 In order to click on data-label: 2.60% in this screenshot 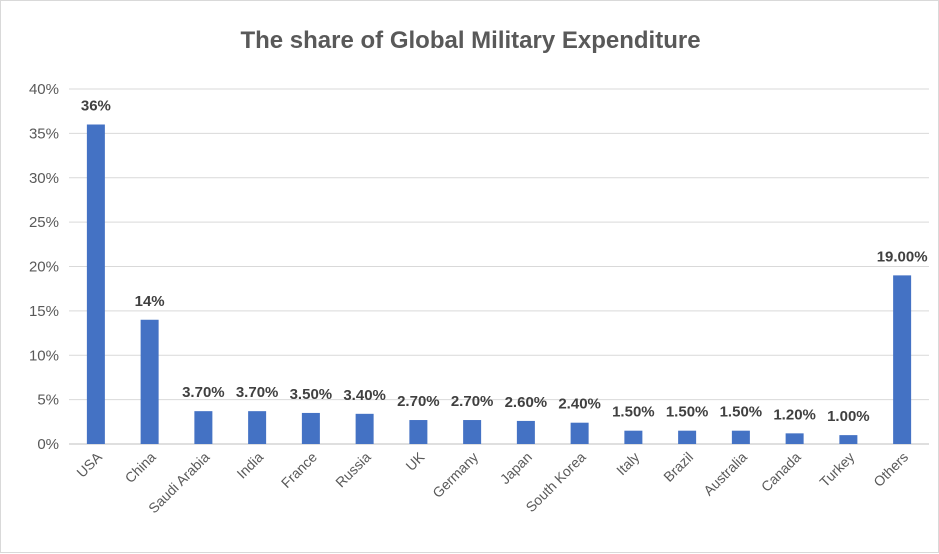, I will do `click(526, 402)`.